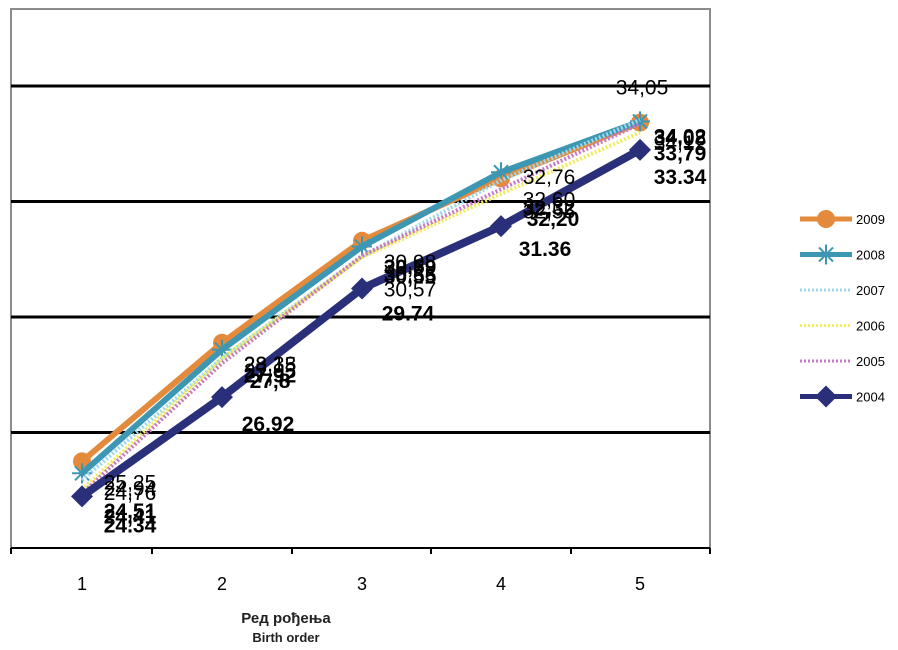 Image resolution: width=898 pixels, height=650 pixels. What do you see at coordinates (285, 637) in the screenshot?
I see `x-axis-subtitle: Birth order` at bounding box center [285, 637].